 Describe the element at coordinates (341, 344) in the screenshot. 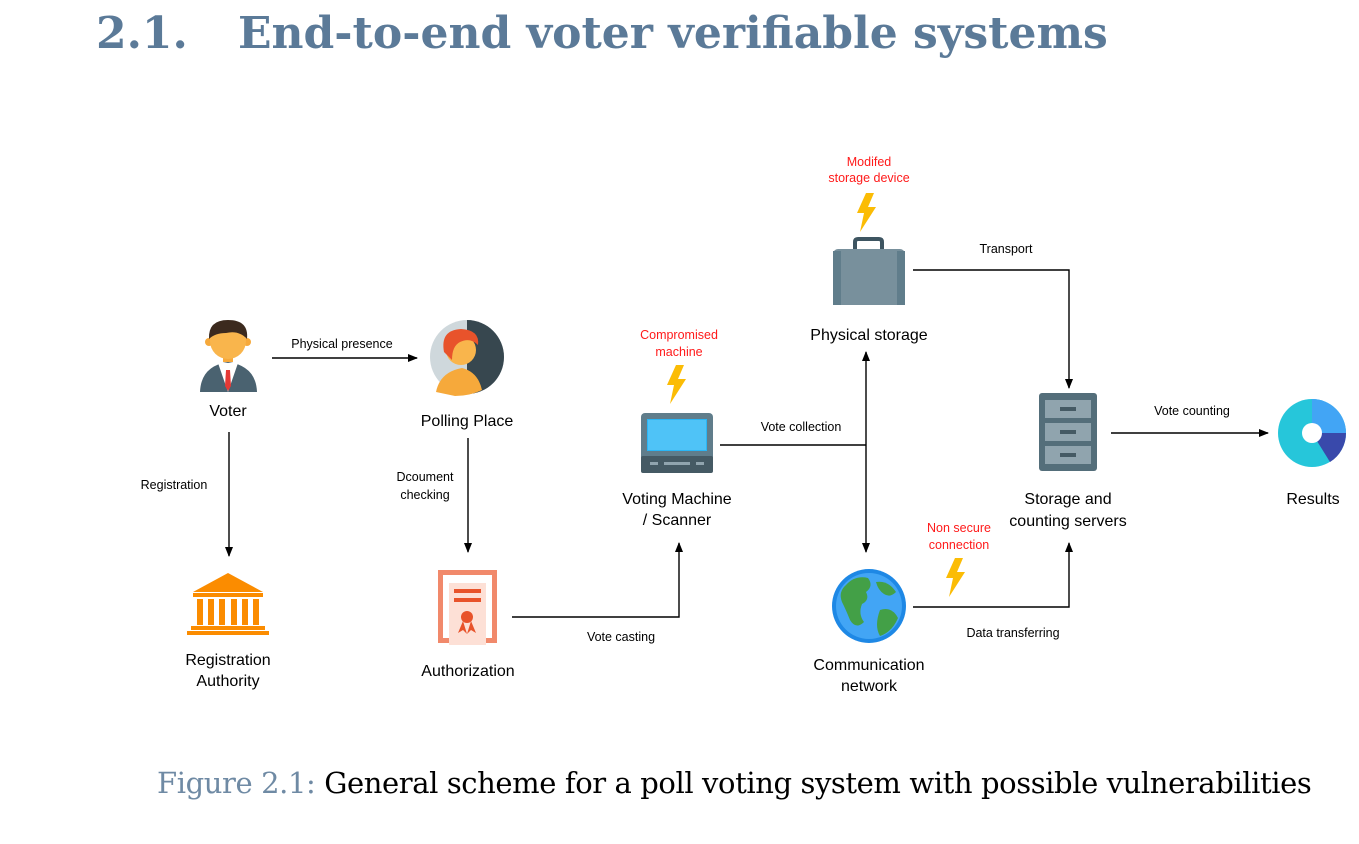

I see `label-physical-presence: Physical presence` at that location.